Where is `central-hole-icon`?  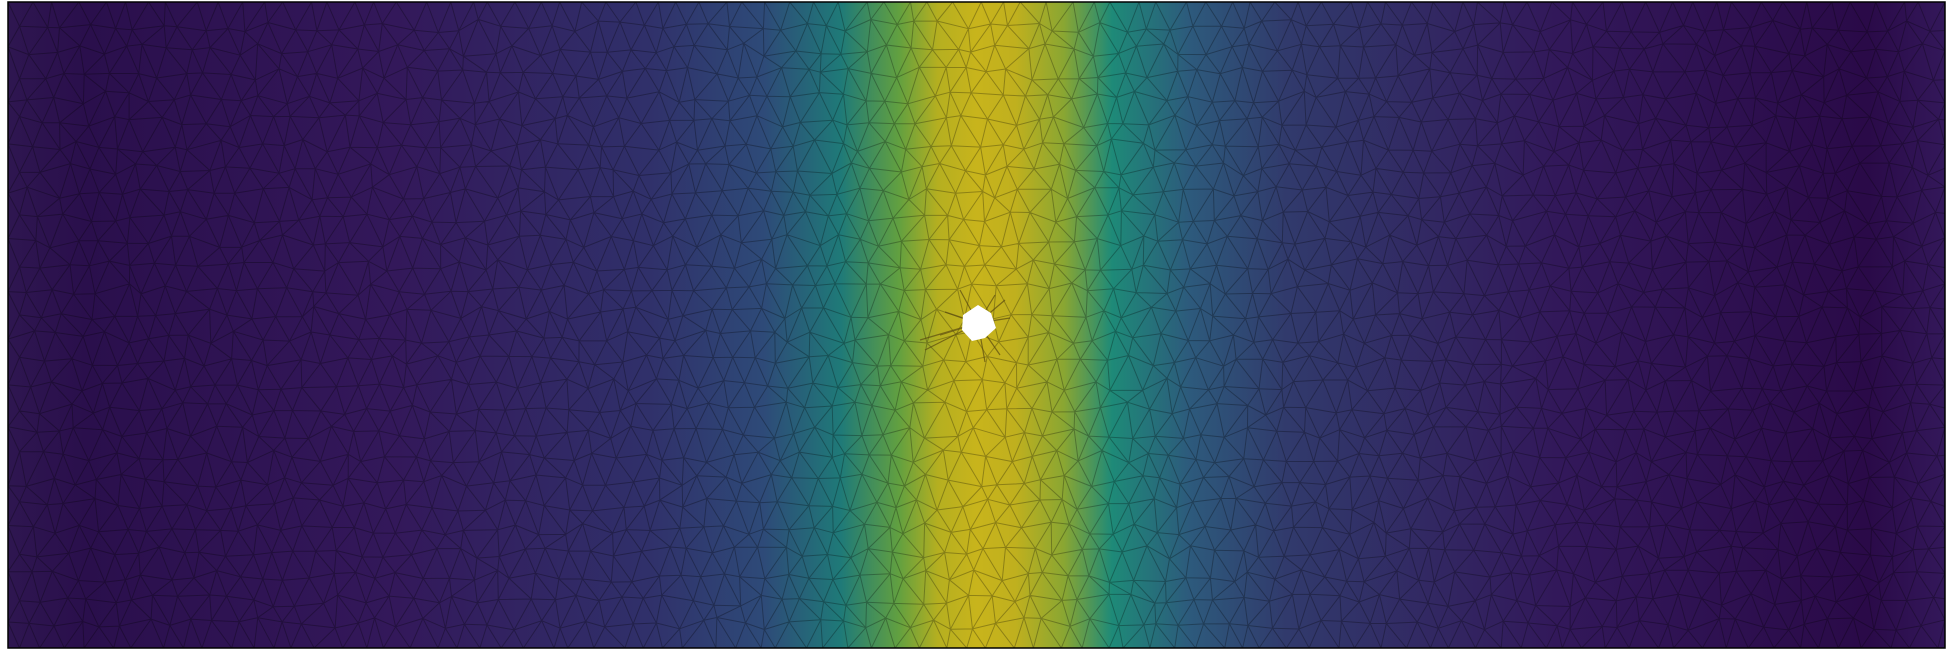 central-hole-icon is located at coordinates (979, 323).